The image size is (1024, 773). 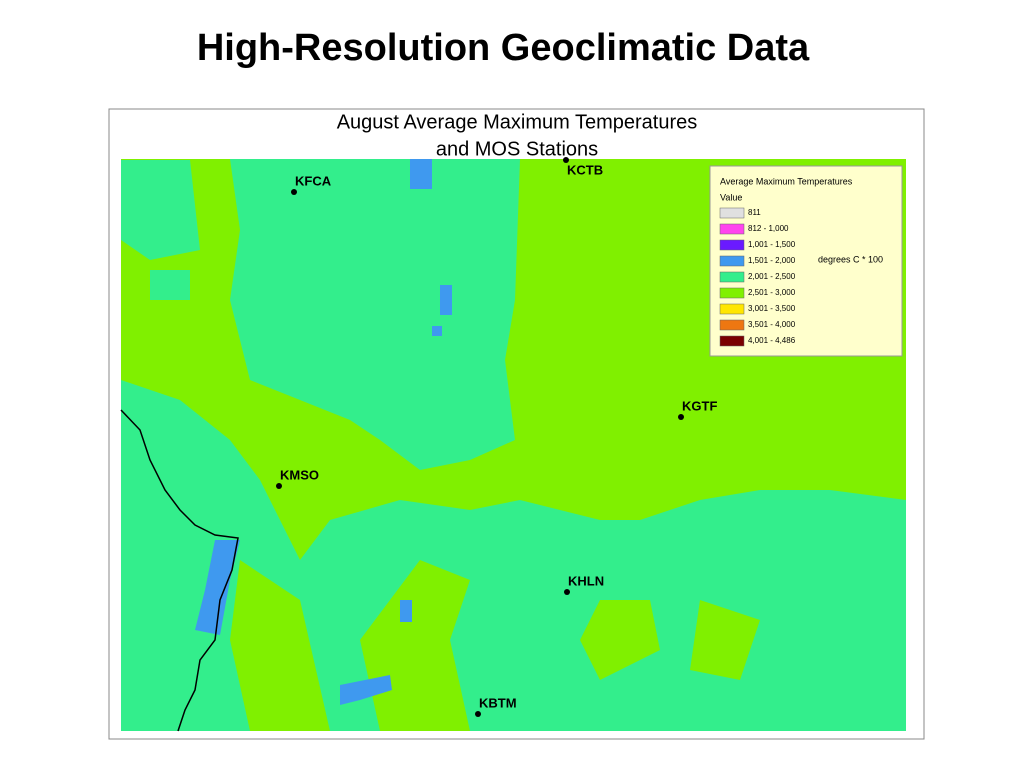 What do you see at coordinates (503, 48) in the screenshot?
I see `slide-title: High-Resolution Geoclimatic Data` at bounding box center [503, 48].